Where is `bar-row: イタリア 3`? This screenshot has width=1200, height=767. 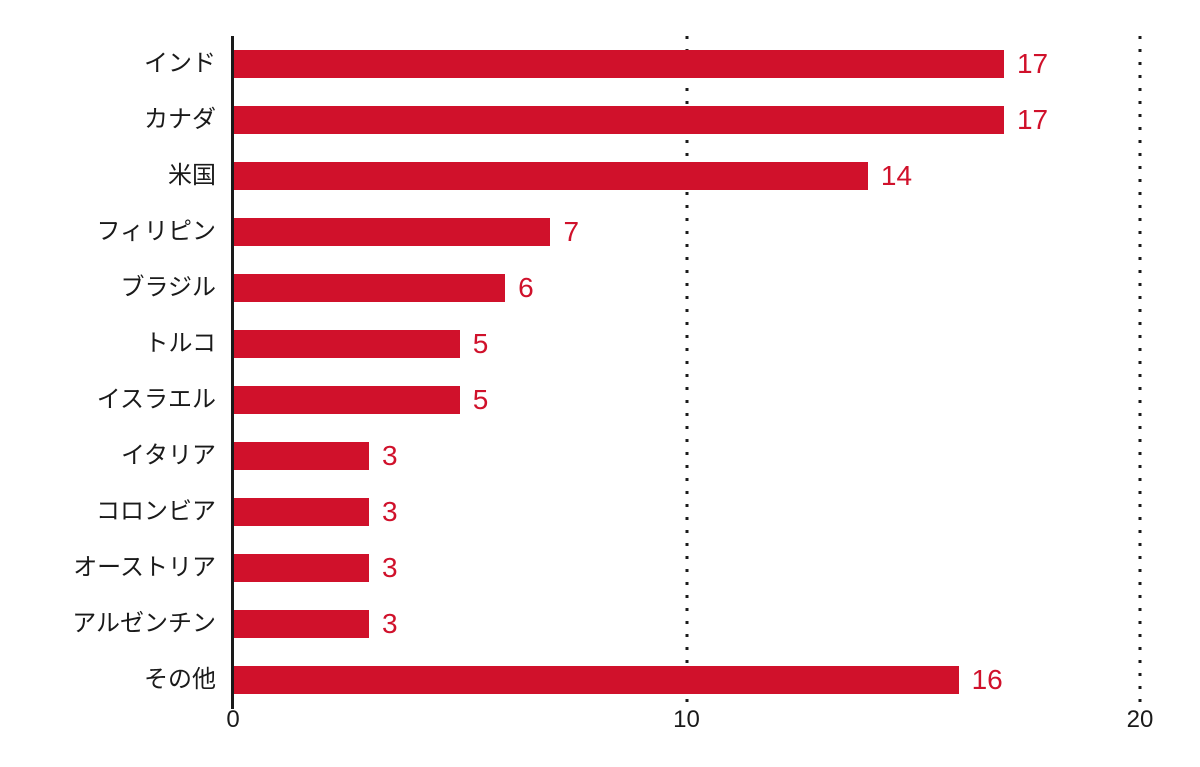 bar-row: イタリア 3 is located at coordinates (600, 456).